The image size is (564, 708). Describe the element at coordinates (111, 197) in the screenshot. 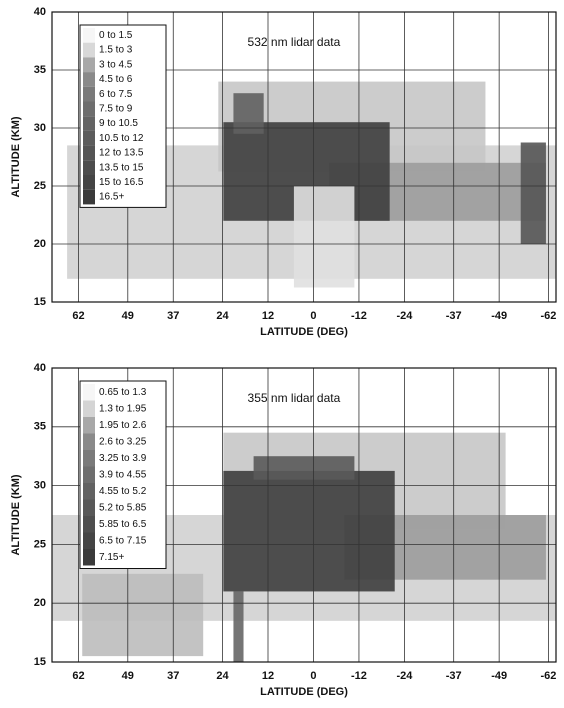

I see `legend-label: 16.5+` at that location.